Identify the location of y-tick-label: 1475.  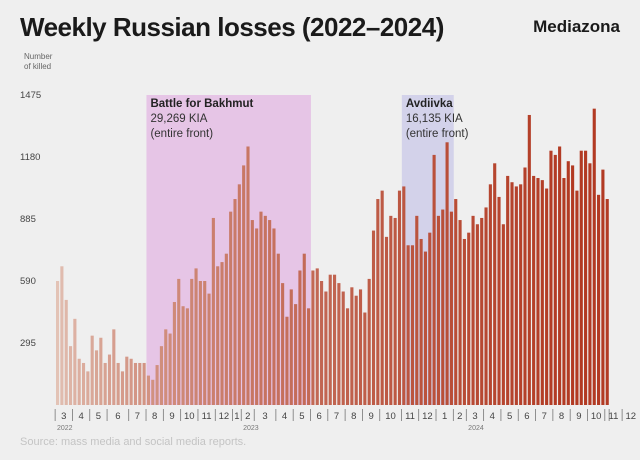
(30, 95).